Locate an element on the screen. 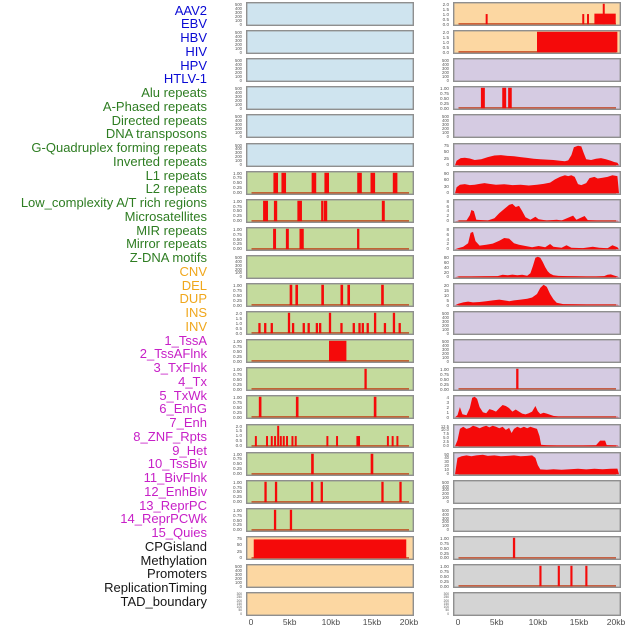 The height and width of the screenshot is (630, 630). y-tick: 1.0 is located at coordinates (445, 14).